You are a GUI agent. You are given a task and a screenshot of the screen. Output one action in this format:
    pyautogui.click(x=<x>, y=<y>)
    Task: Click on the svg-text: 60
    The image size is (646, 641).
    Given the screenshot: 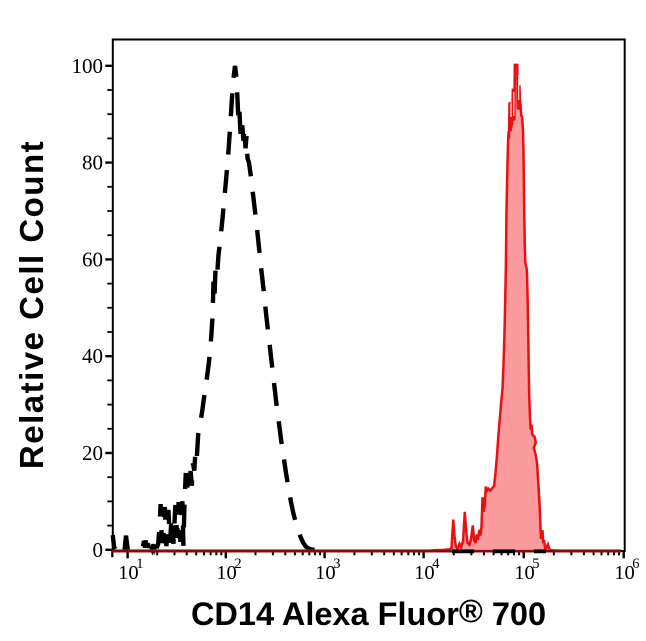 What is the action you would take?
    pyautogui.click(x=92, y=259)
    